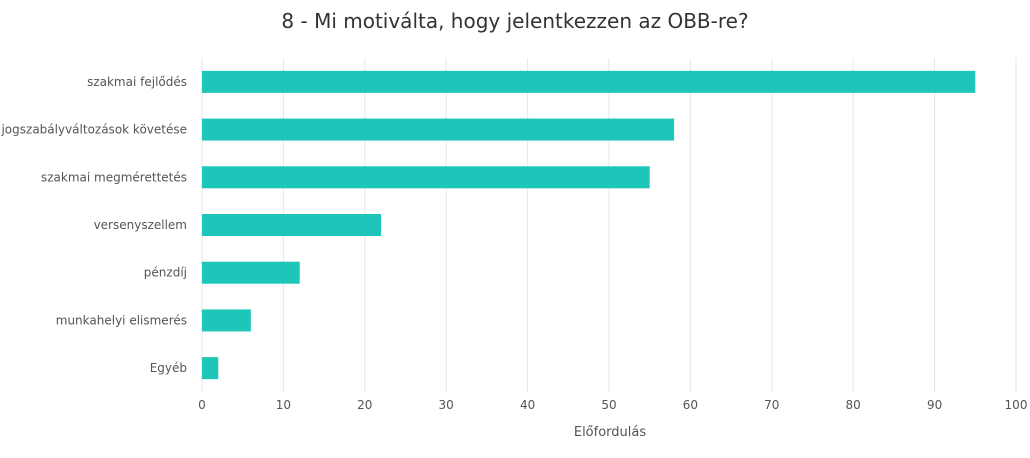 The width and height of the screenshot is (1030, 458). Describe the element at coordinates (934, 405) in the screenshot. I see `x-tick-label: 90` at that location.